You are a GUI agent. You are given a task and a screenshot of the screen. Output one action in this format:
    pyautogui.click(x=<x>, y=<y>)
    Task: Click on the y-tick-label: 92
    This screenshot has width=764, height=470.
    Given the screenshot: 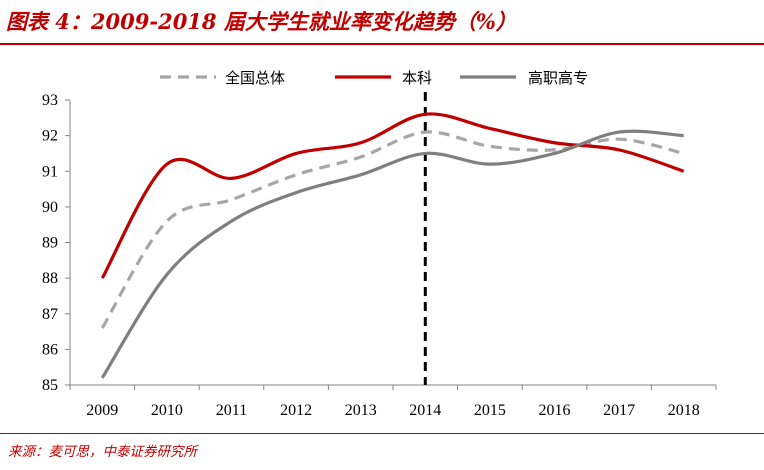 What is the action you would take?
    pyautogui.click(x=50, y=136)
    